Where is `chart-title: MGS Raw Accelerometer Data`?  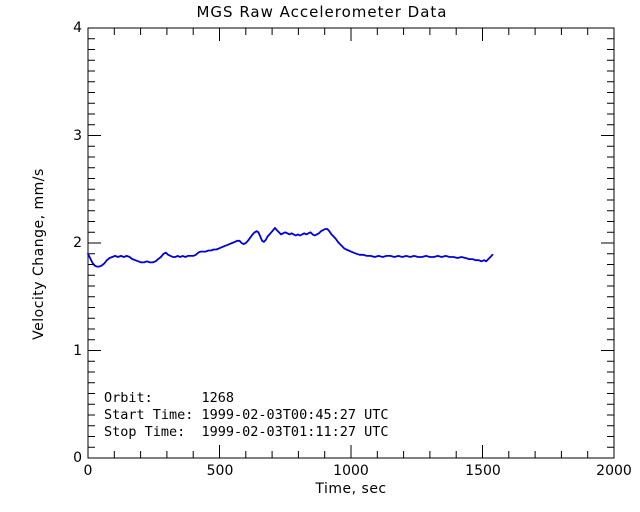
chart-title: MGS Raw Accelerometer Data is located at coordinates (322, 12).